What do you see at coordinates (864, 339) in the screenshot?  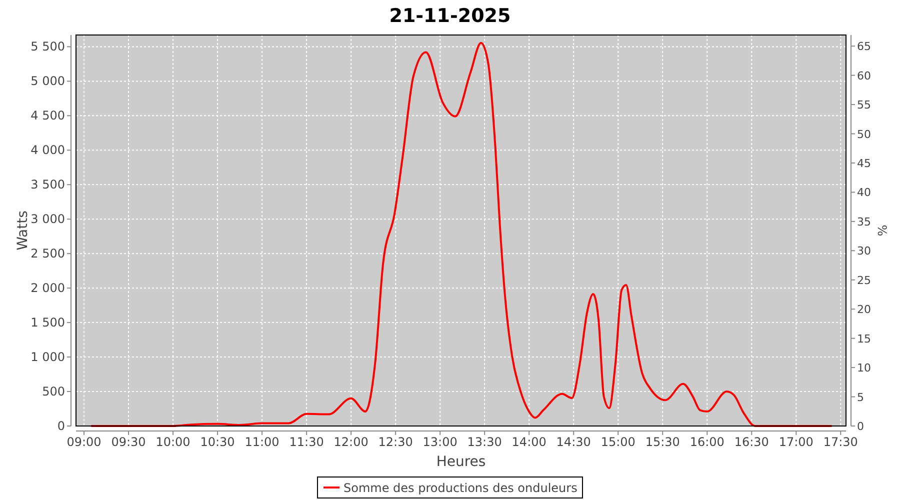 I see `y2-tick-label: 15` at bounding box center [864, 339].